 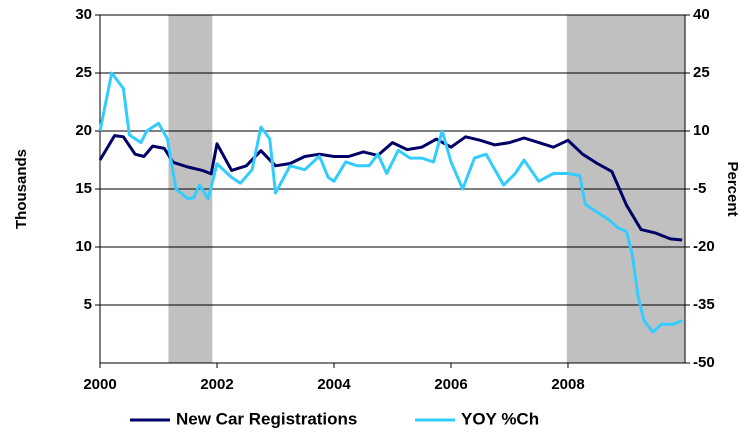 I want to click on x-tick-label: 2004, so click(x=334, y=384).